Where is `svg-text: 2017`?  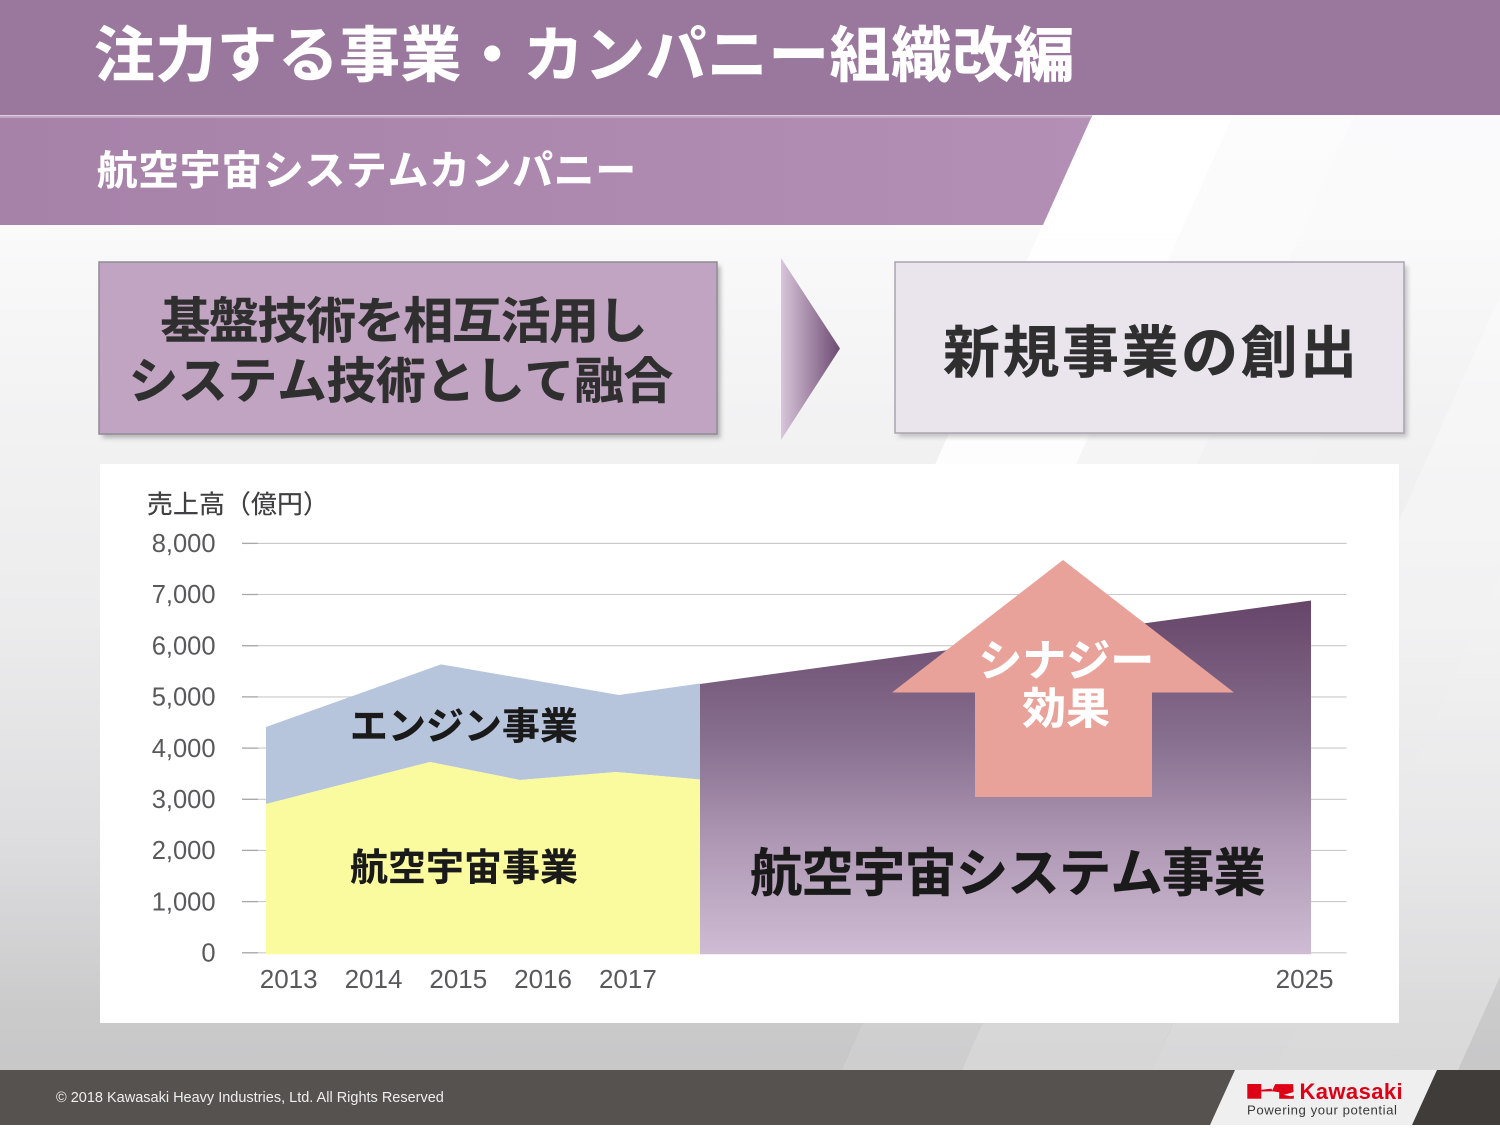
svg-text: 2017 is located at coordinates (628, 979).